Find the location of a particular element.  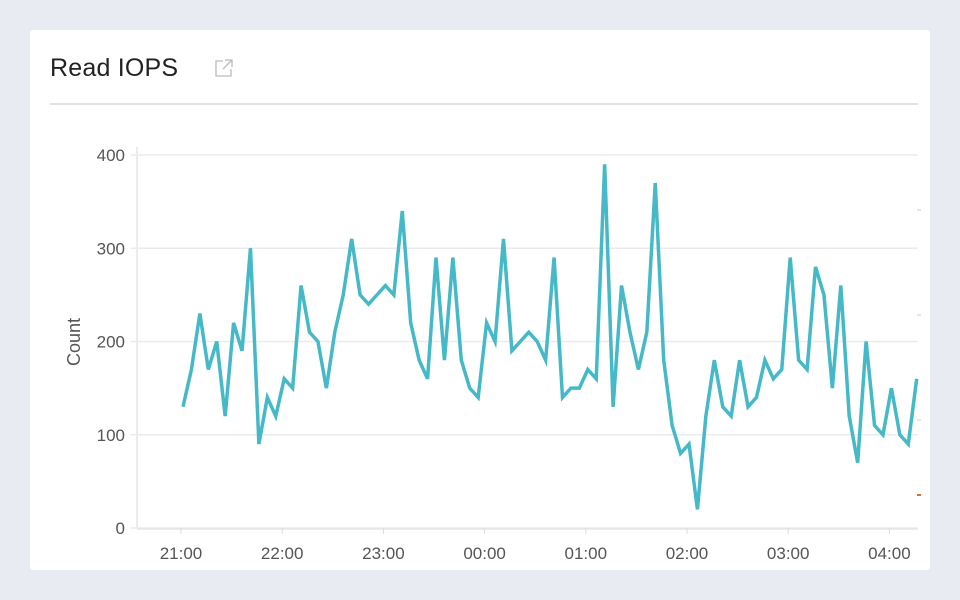

y-tick-label: 200 is located at coordinates (111, 342).